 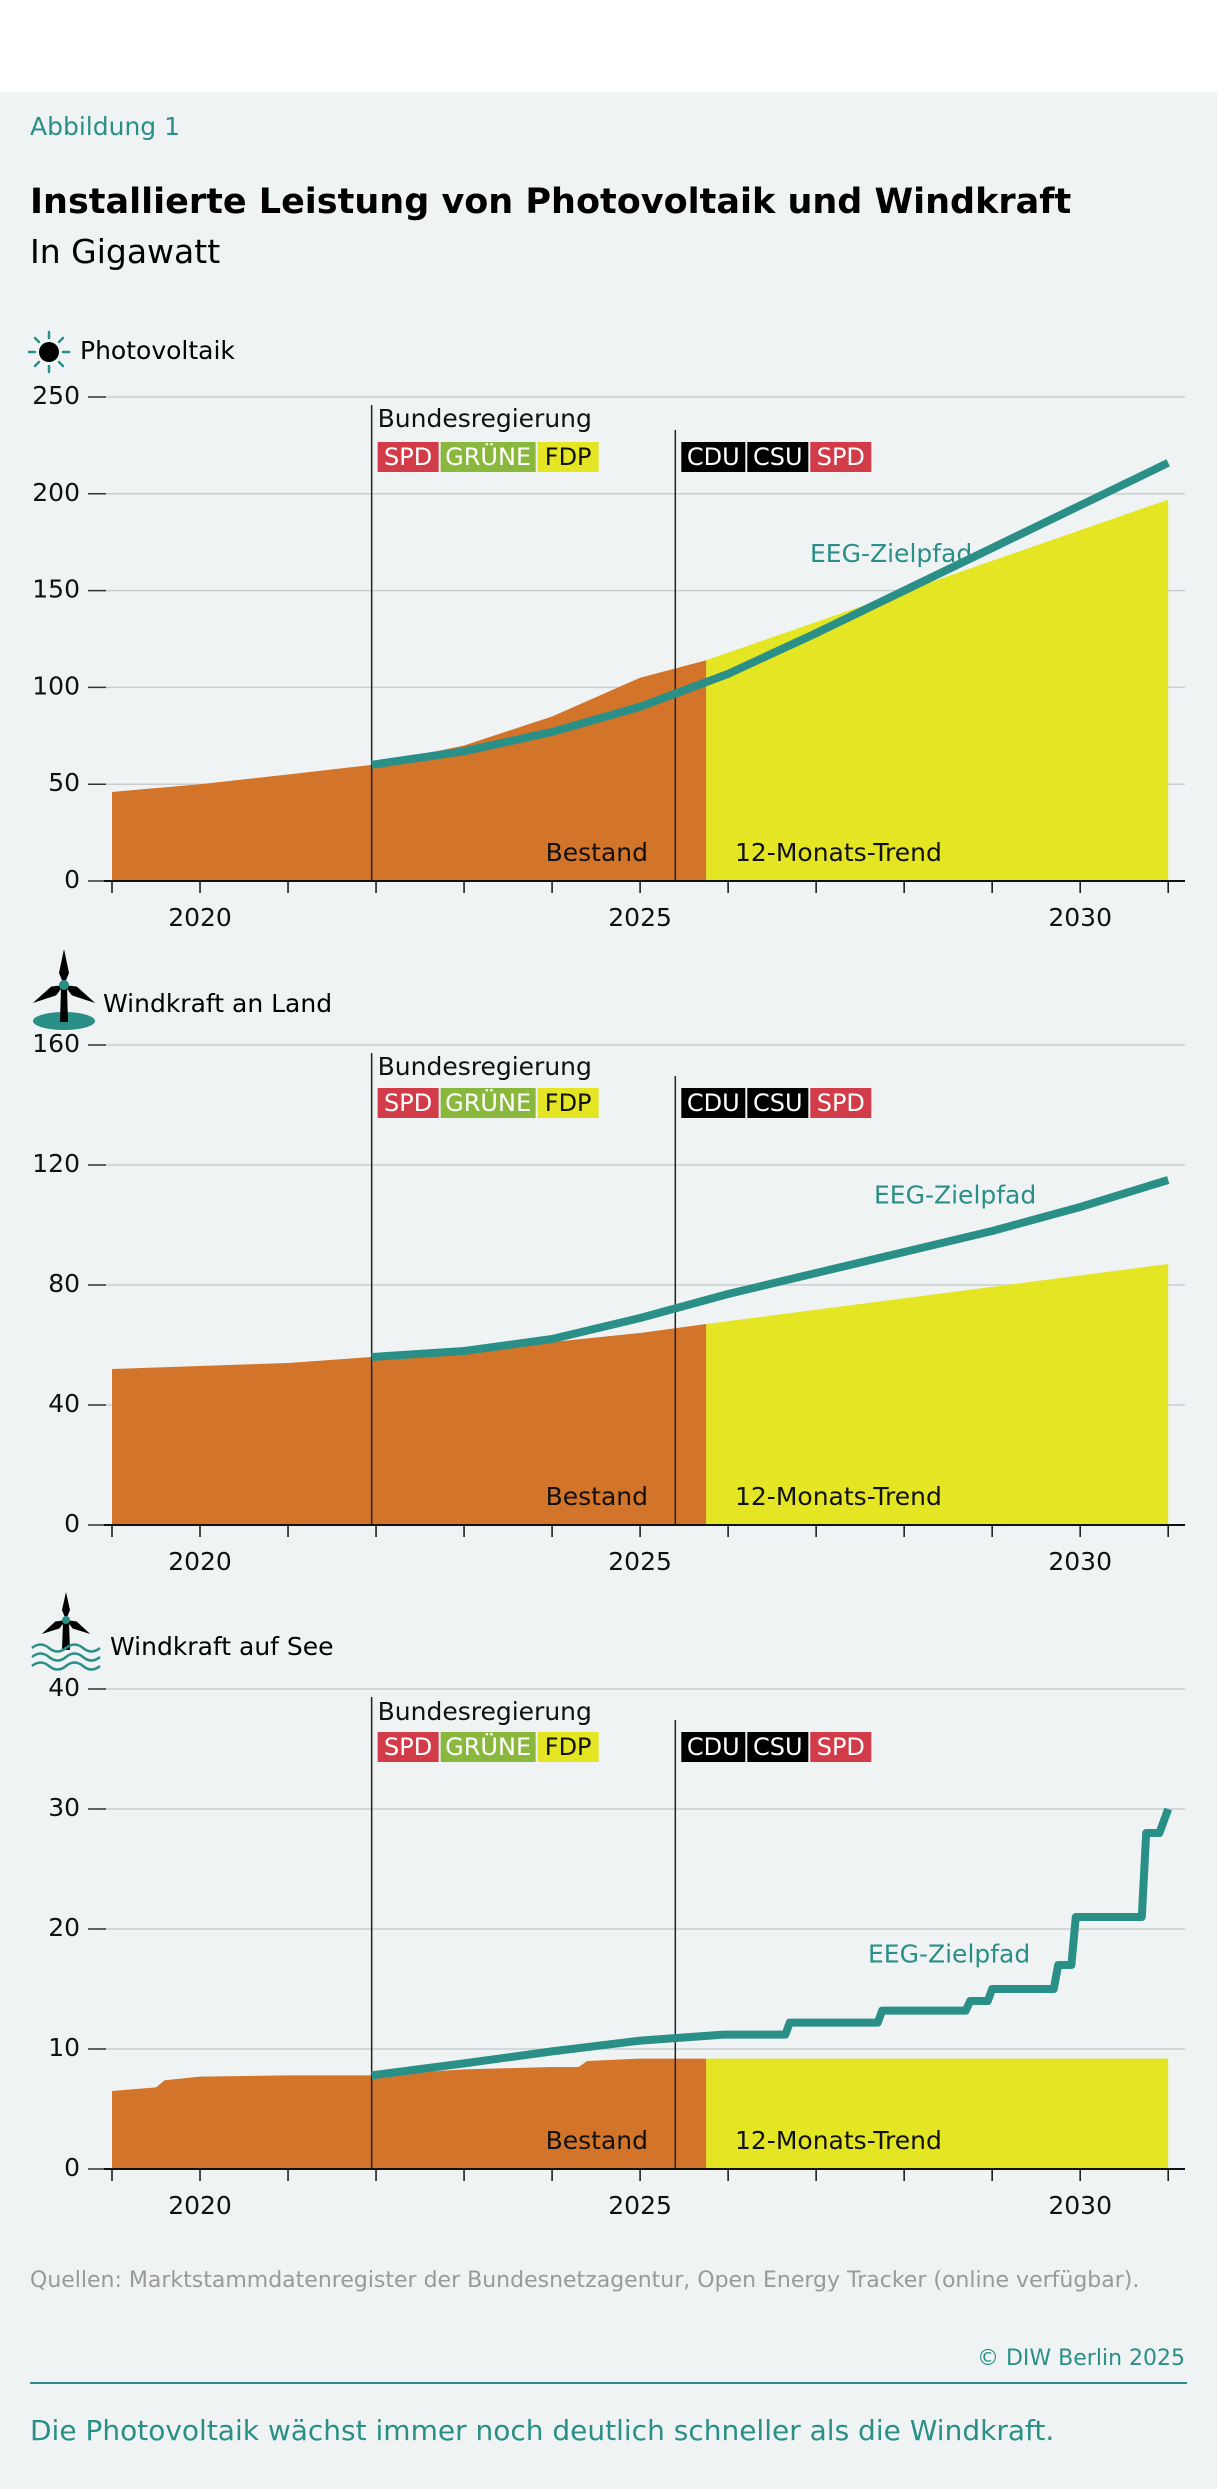 What do you see at coordinates (56, 492) in the screenshot?
I see `y-tick-label: 200` at bounding box center [56, 492].